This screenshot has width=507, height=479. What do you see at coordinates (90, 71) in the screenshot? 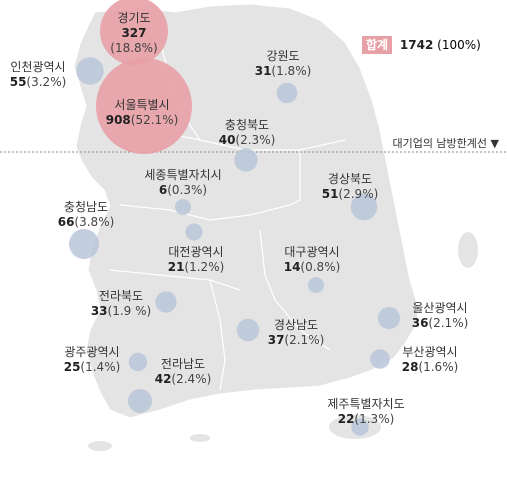
I see `bubble-incheon` at bounding box center [90, 71].